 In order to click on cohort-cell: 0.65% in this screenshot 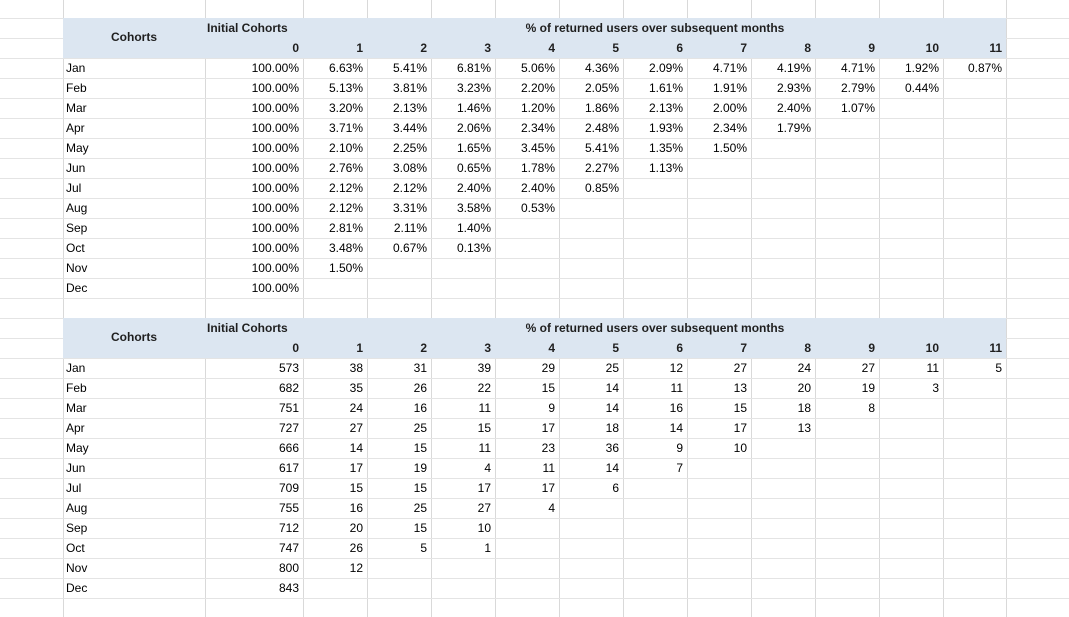, I will do `click(473, 168)`.